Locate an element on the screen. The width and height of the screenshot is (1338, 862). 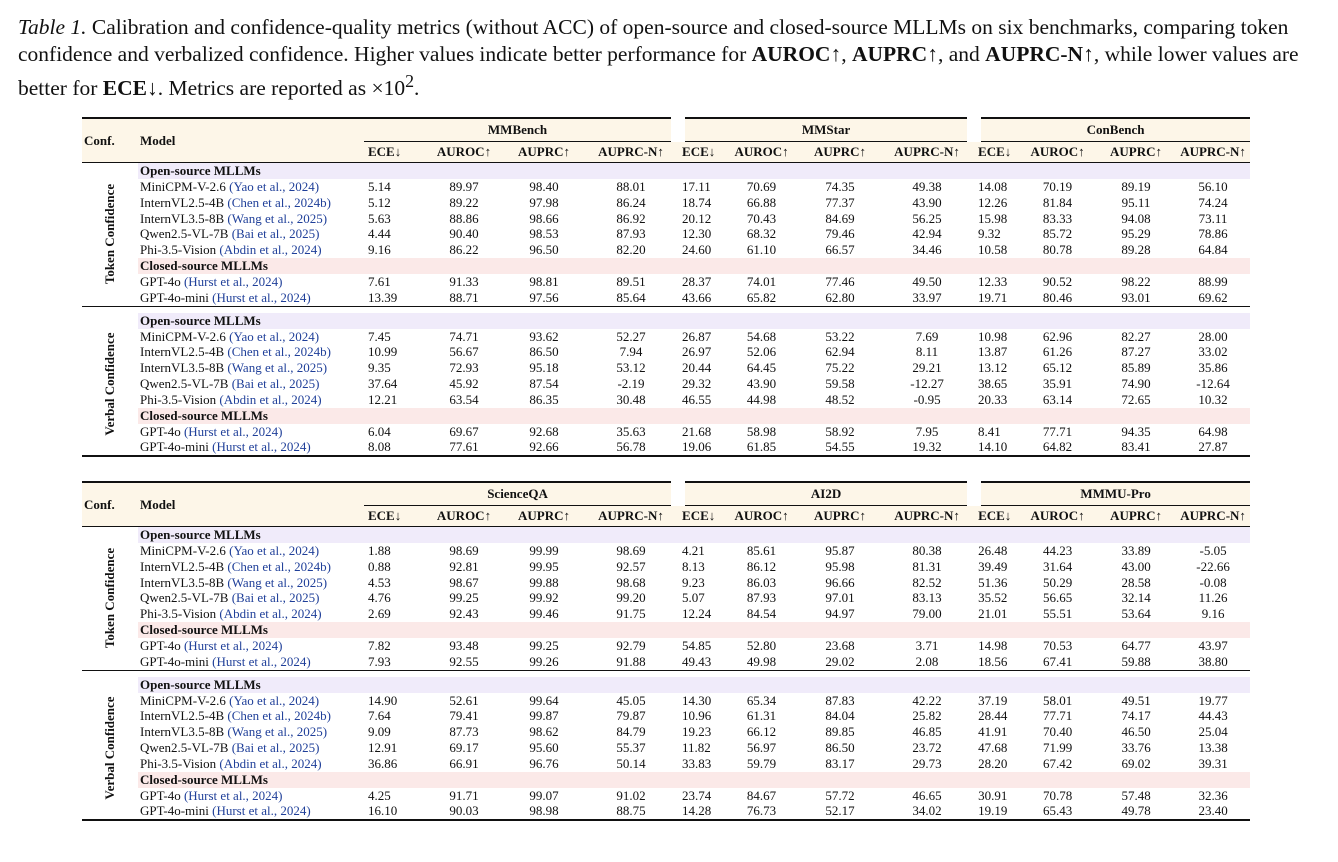
caption-segment: AUPRC-N↑ is located at coordinates (1039, 54).